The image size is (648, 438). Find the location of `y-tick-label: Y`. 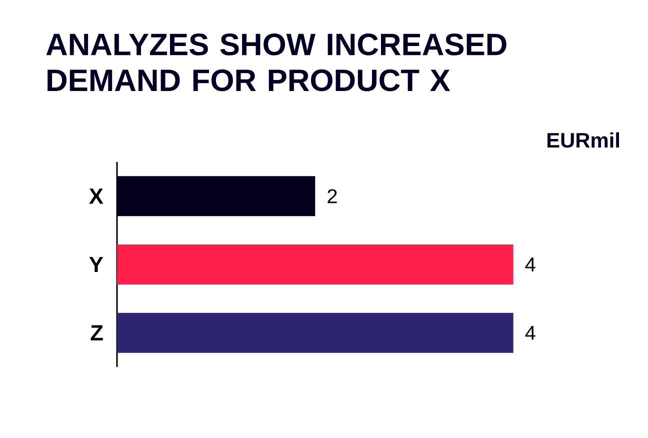

y-tick-label: Y is located at coordinates (96, 264).